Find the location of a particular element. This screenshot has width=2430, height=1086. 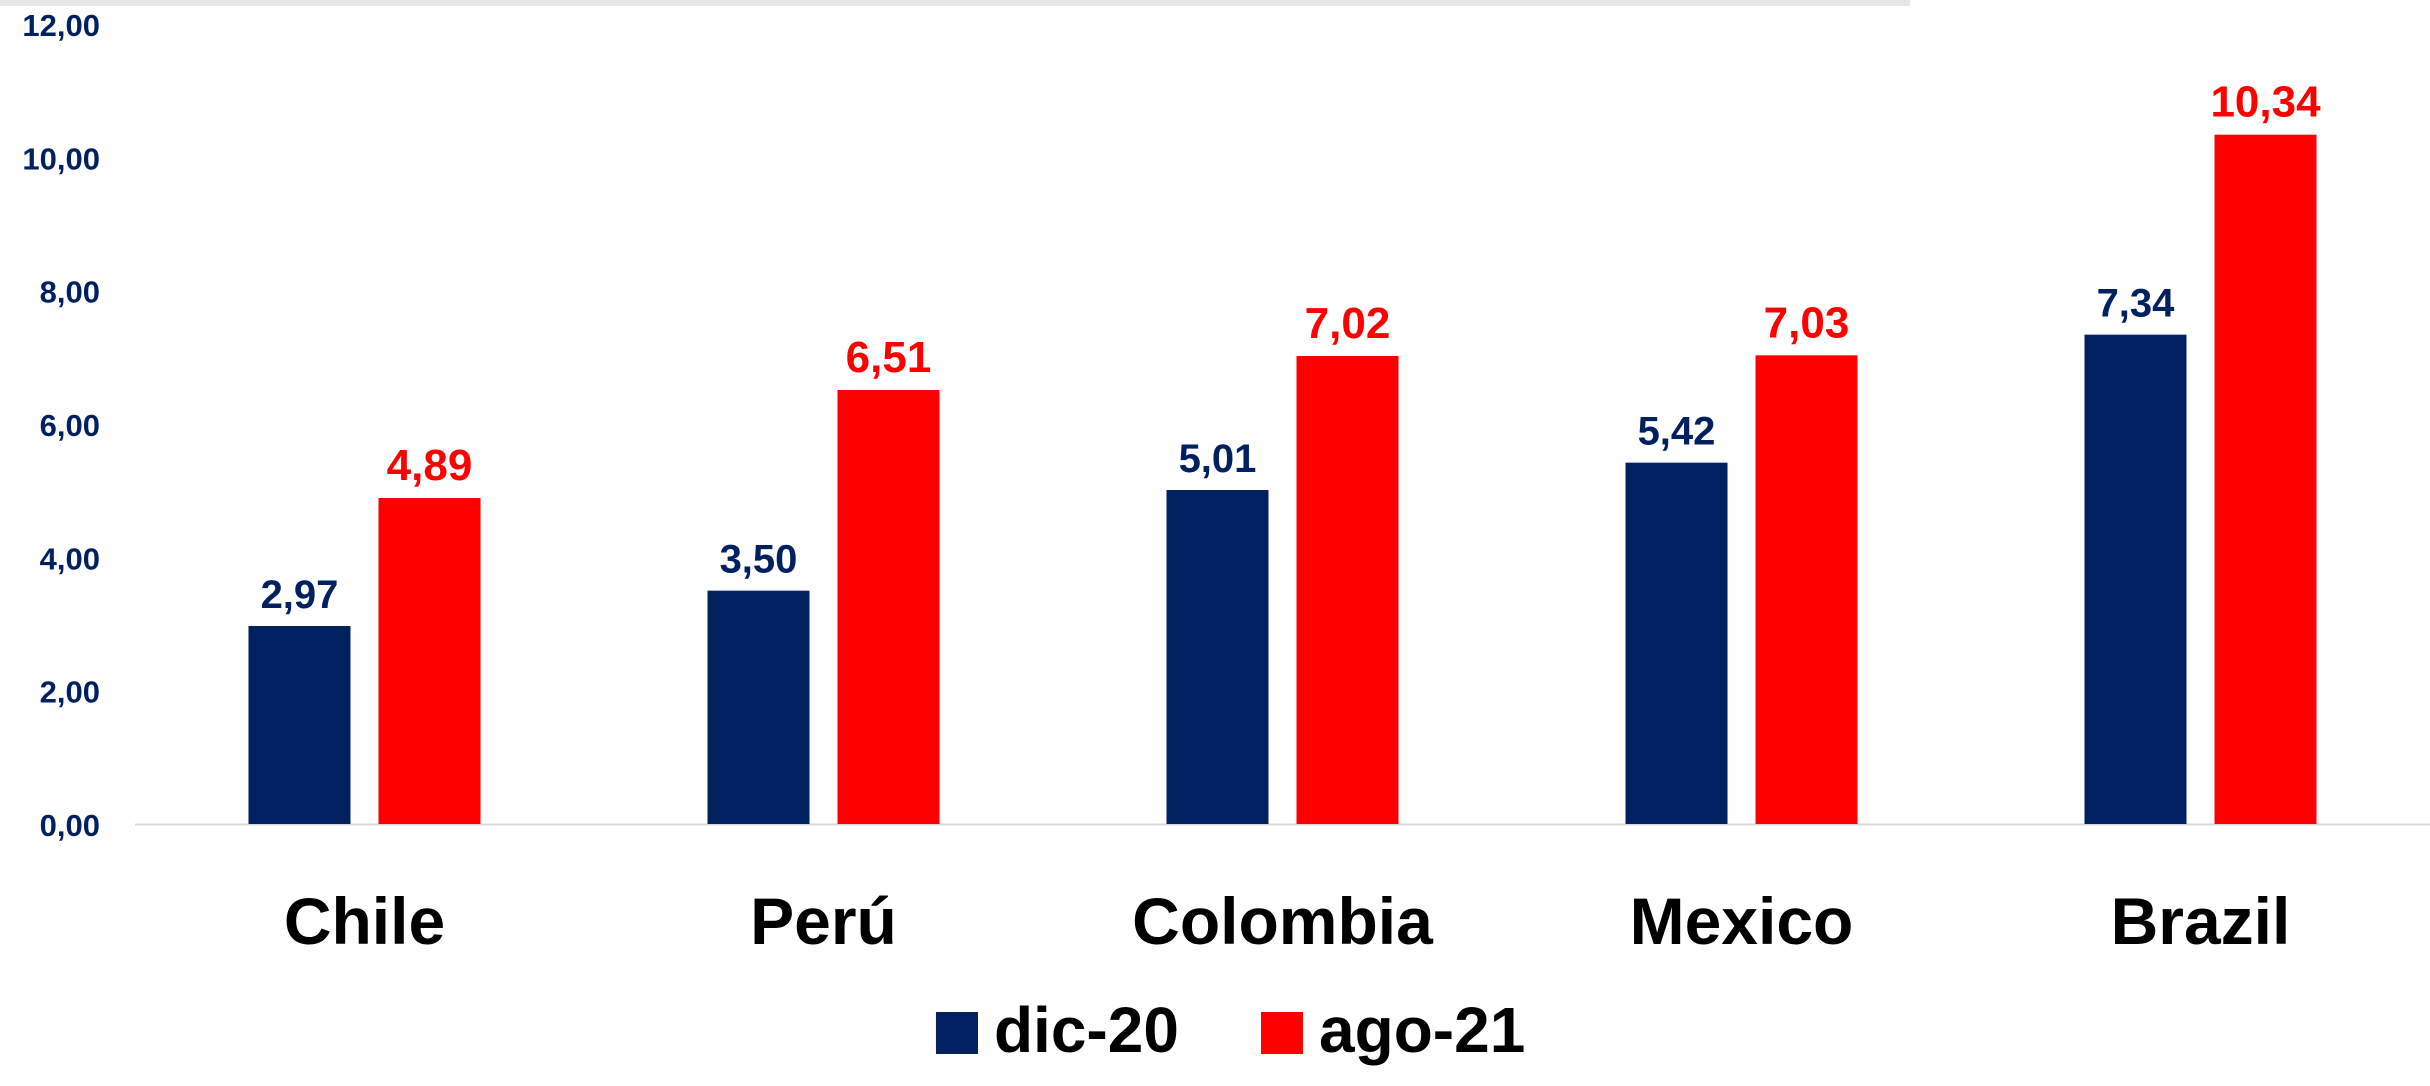

data-label: 7,03 is located at coordinates (1807, 322).